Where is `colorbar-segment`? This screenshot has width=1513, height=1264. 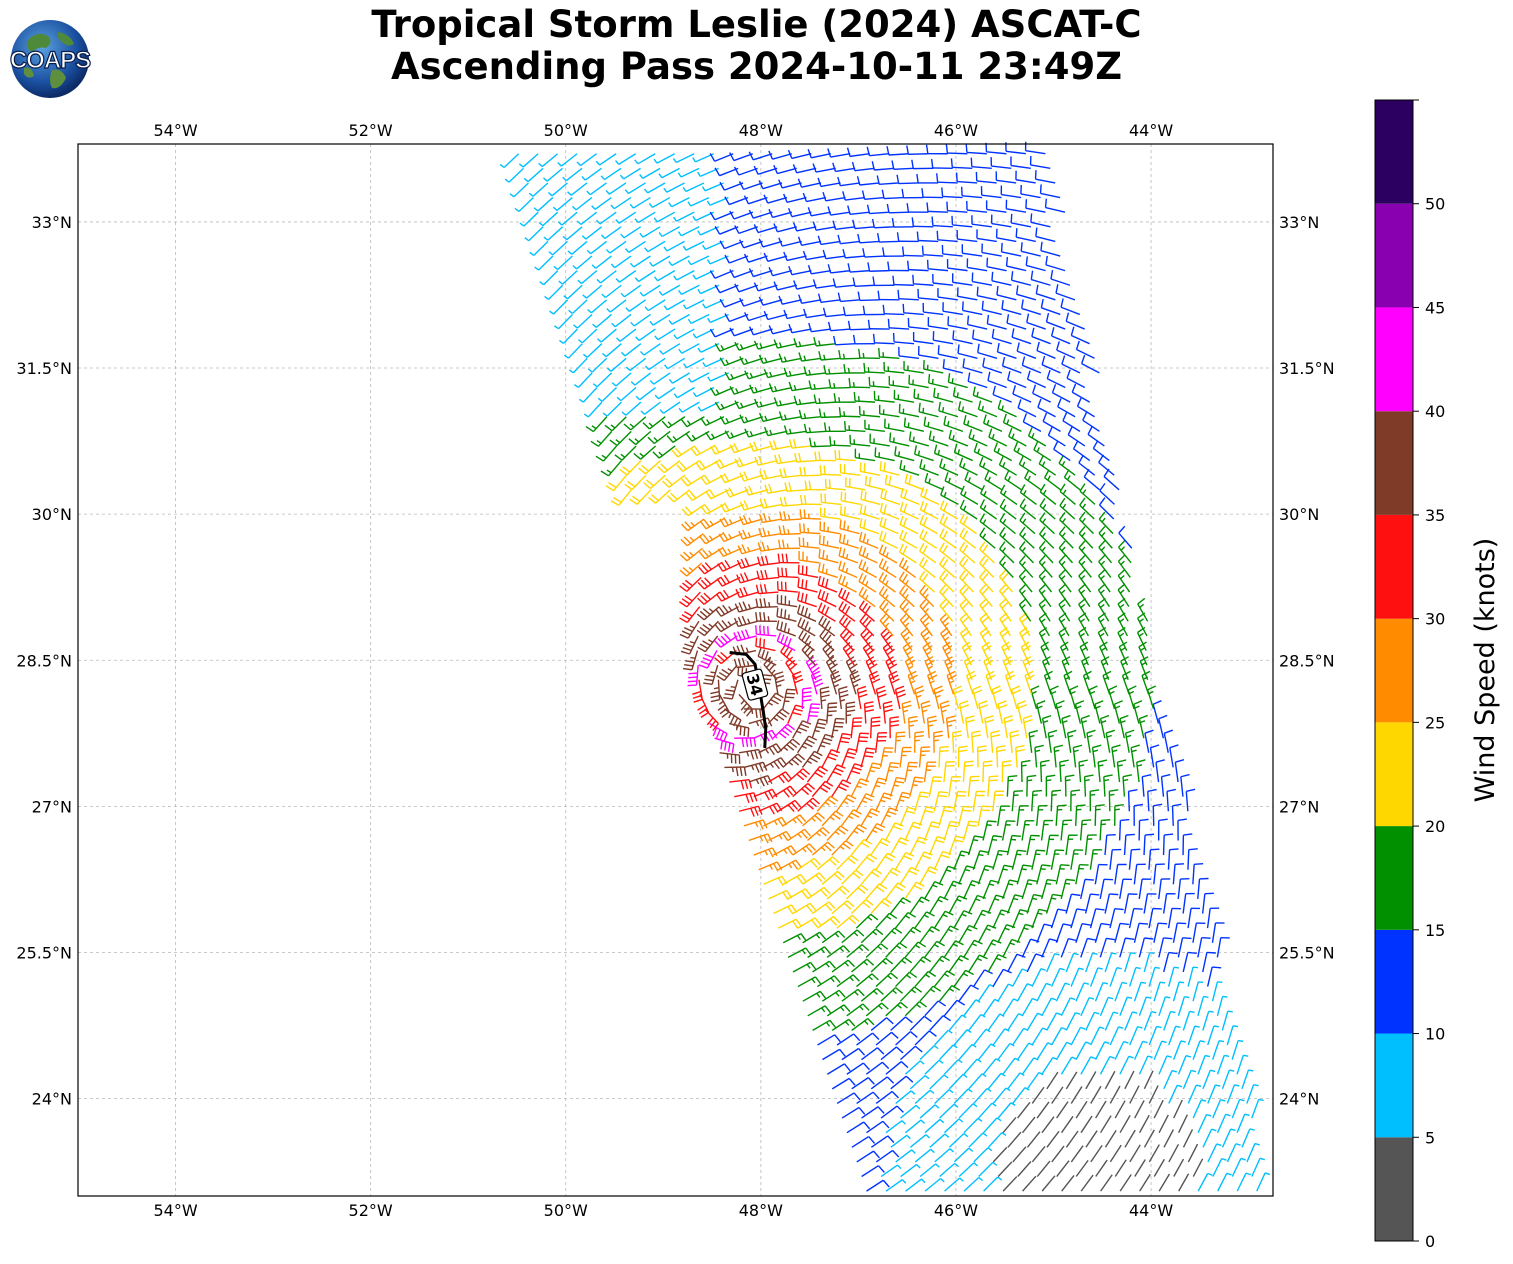 colorbar-segment is located at coordinates (1394, 359).